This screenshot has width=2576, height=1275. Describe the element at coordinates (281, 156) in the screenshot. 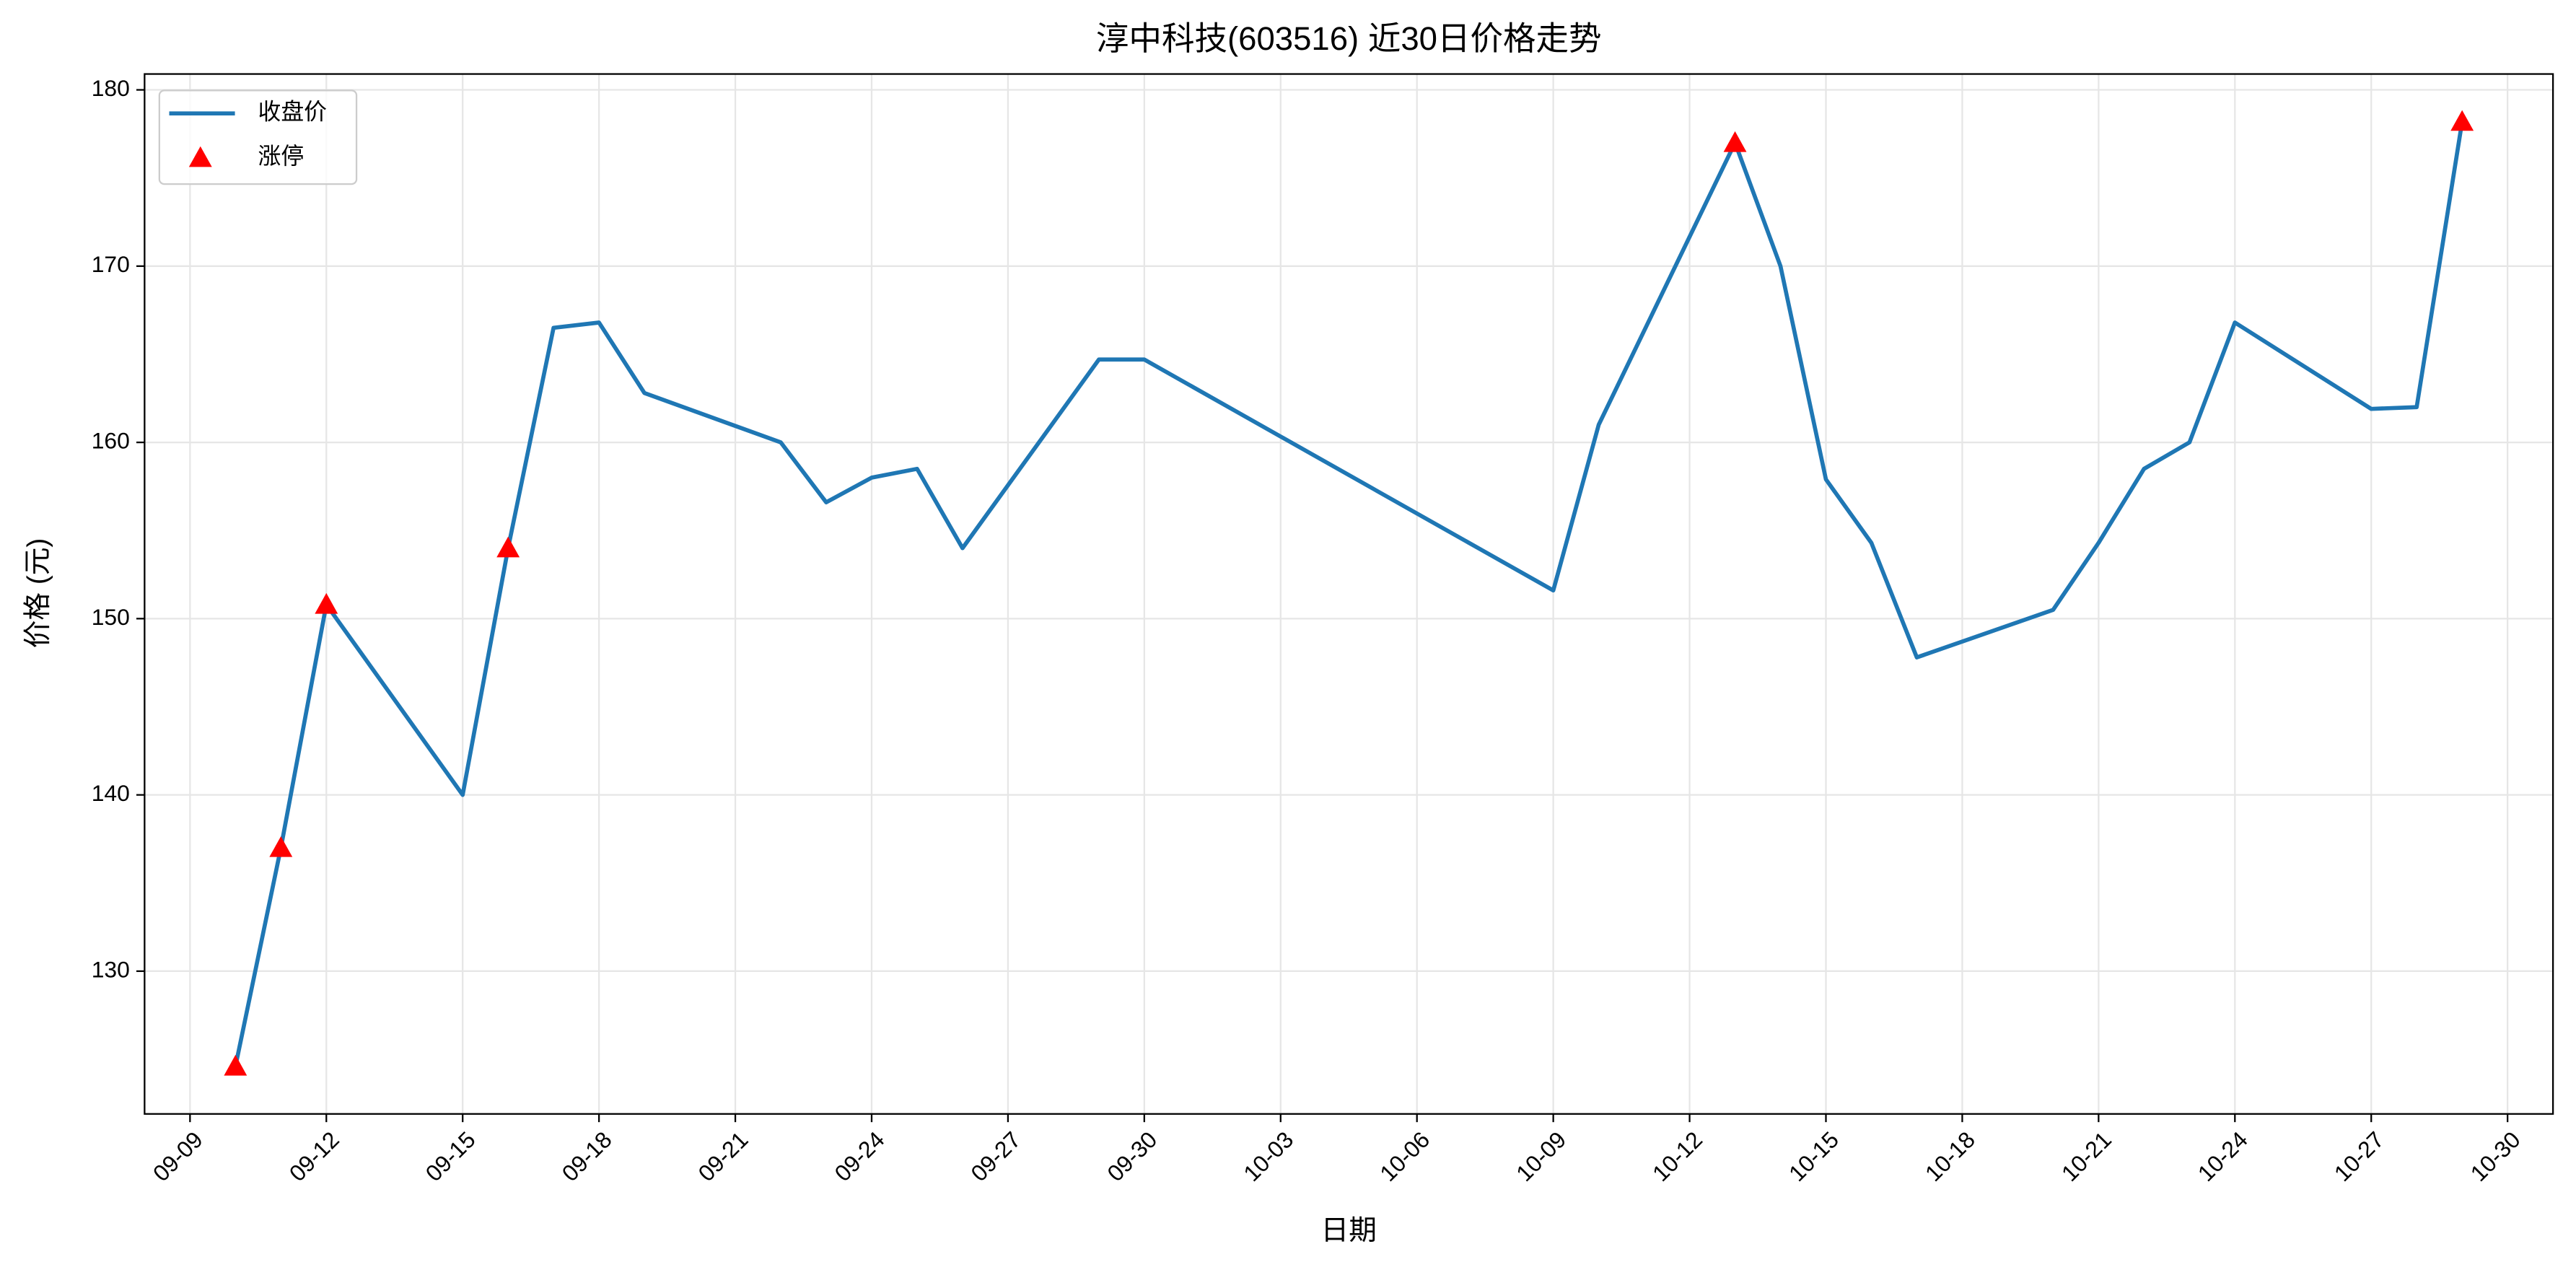

I see `legend-label: 涨停` at that location.